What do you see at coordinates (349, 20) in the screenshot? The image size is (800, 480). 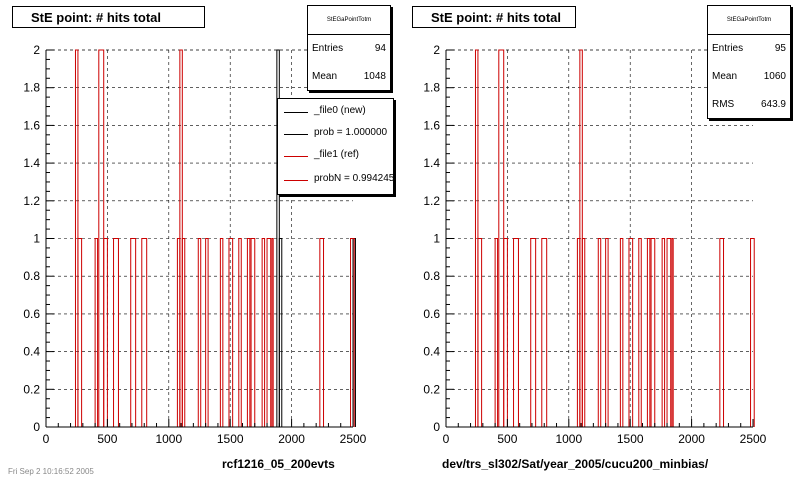 I see `panel1-stats-name: StEGaPointTotm` at bounding box center [349, 20].